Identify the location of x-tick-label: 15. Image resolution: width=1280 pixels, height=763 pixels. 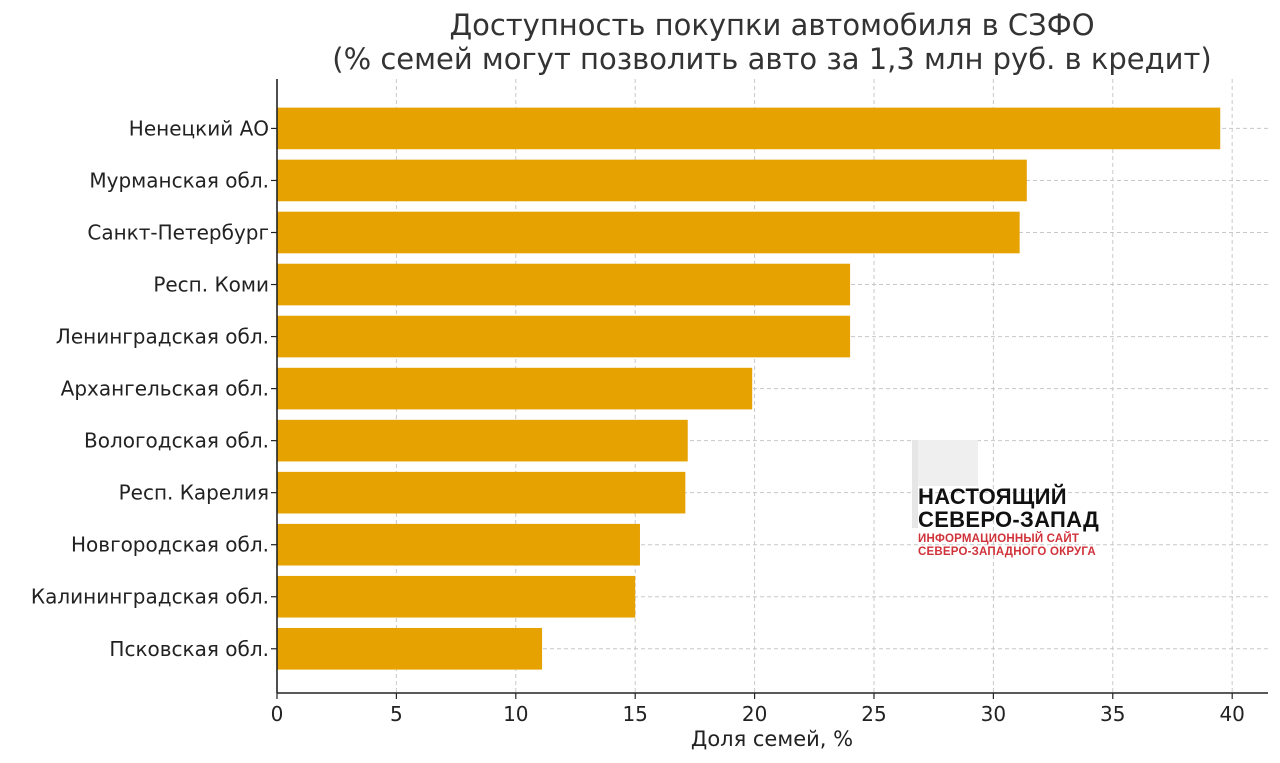
(634, 714).